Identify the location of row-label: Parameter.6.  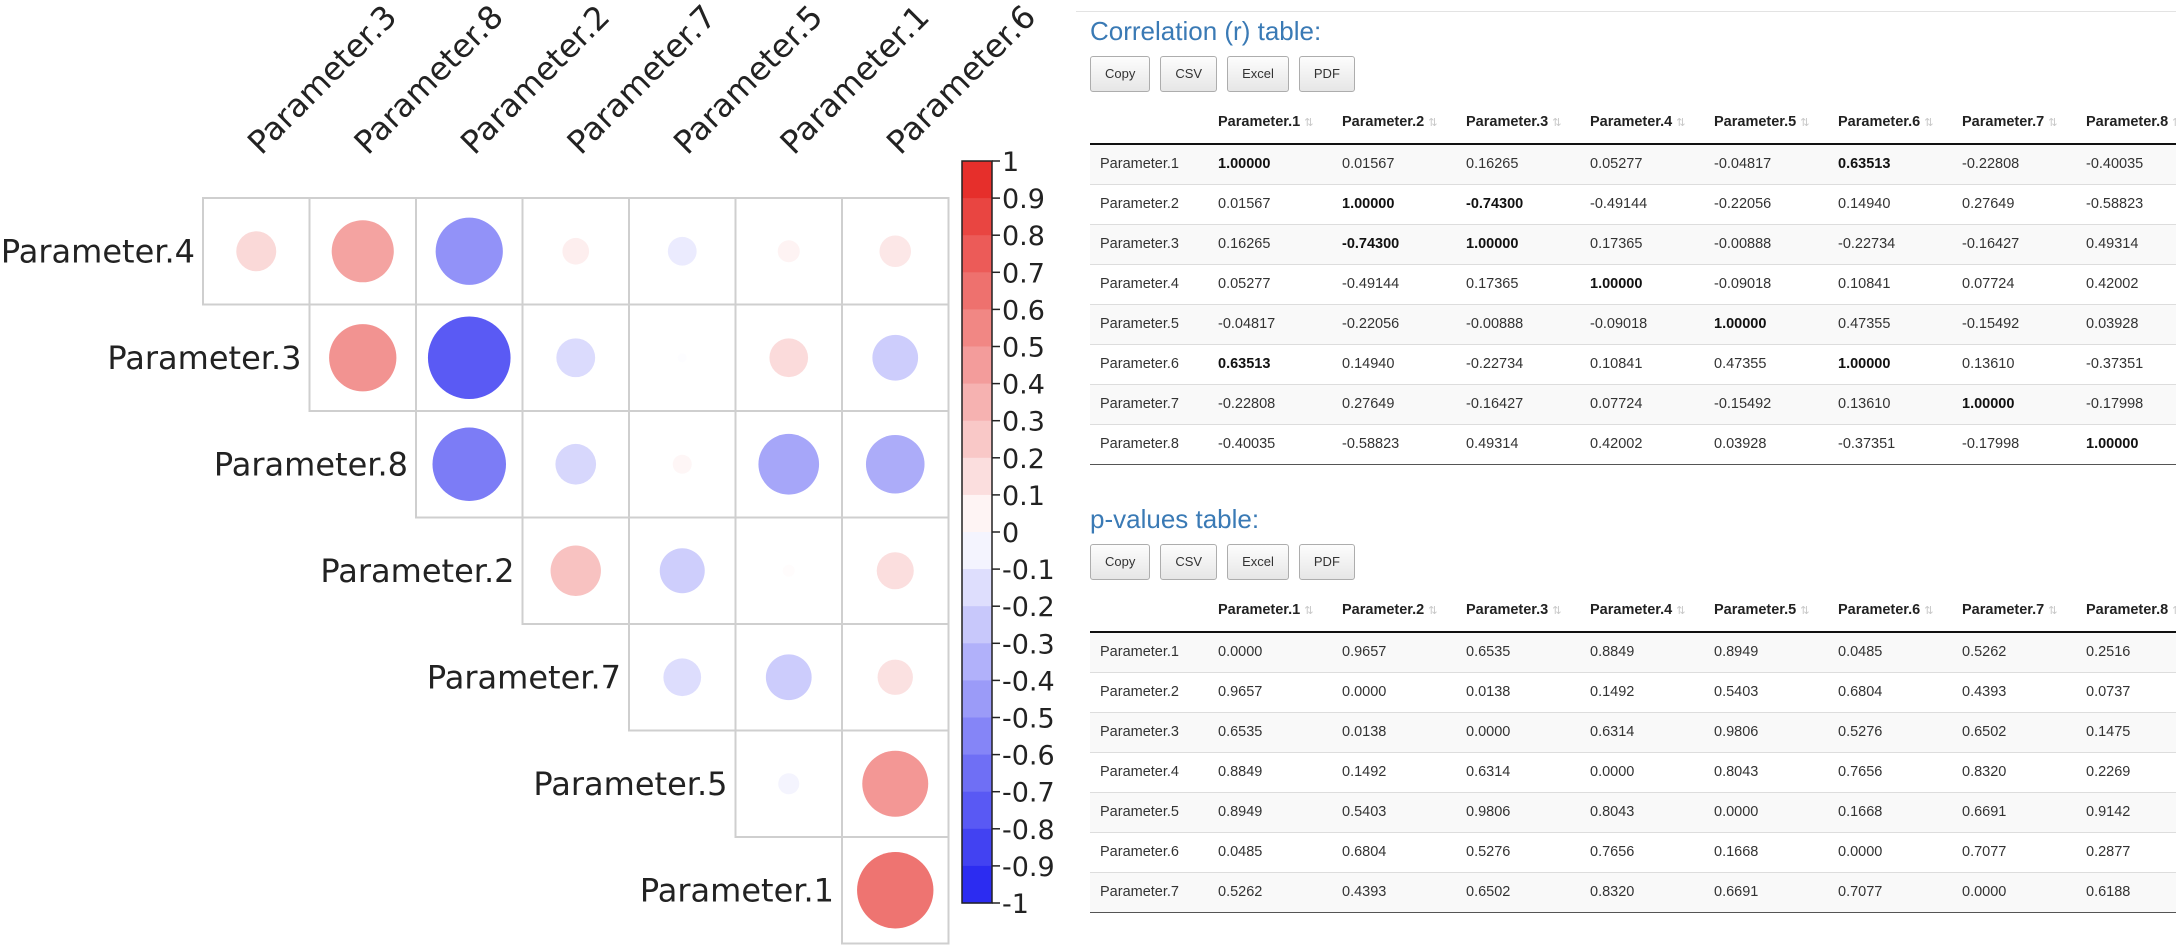
(1149, 363).